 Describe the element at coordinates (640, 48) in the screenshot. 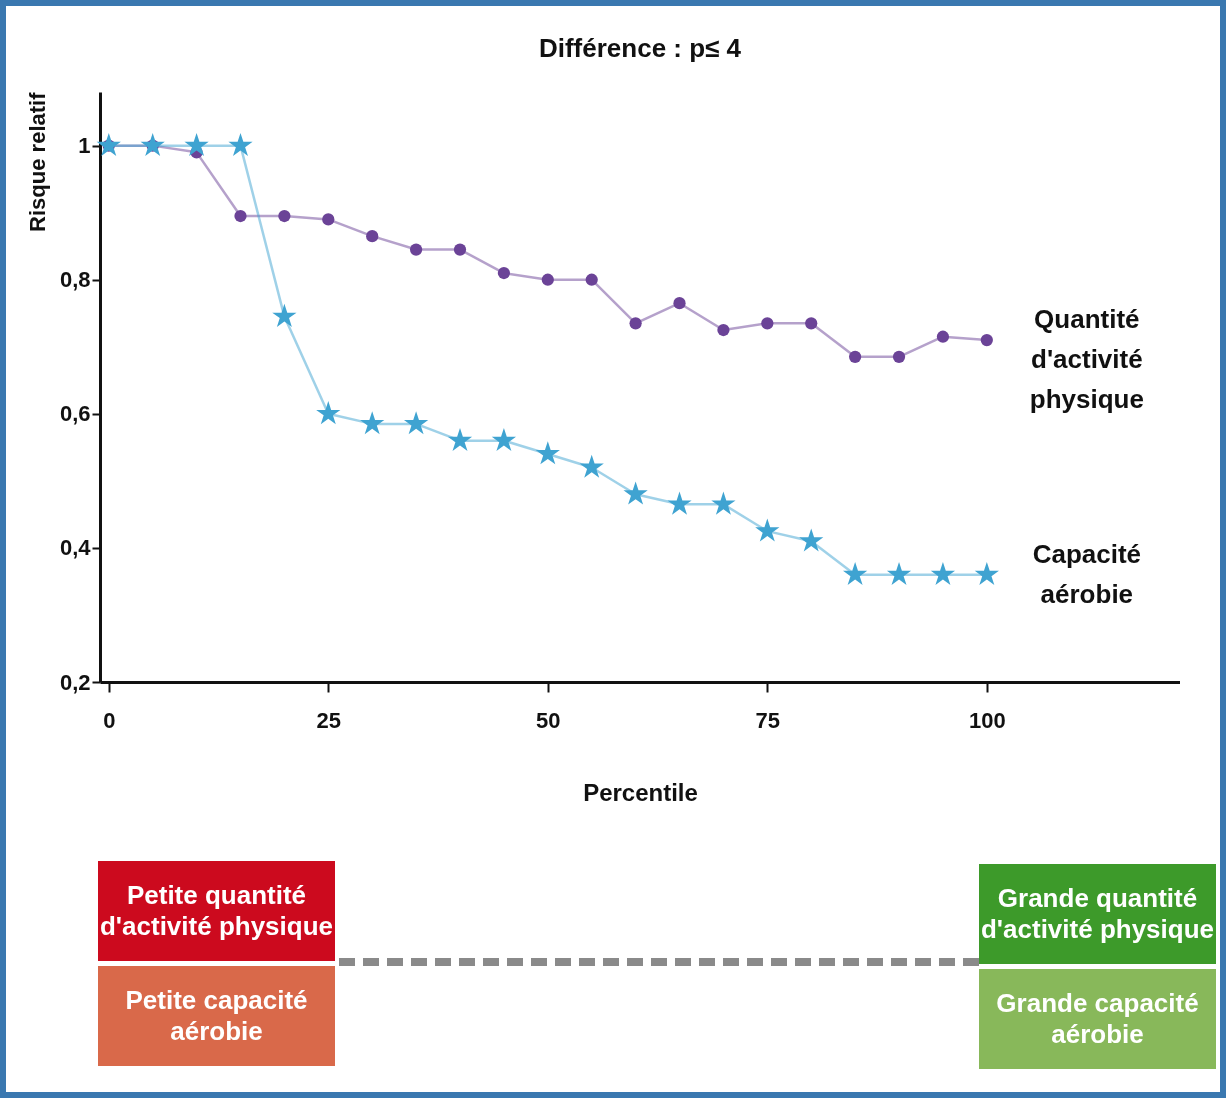

I see `chart-title: Différence : p≤ 4` at that location.